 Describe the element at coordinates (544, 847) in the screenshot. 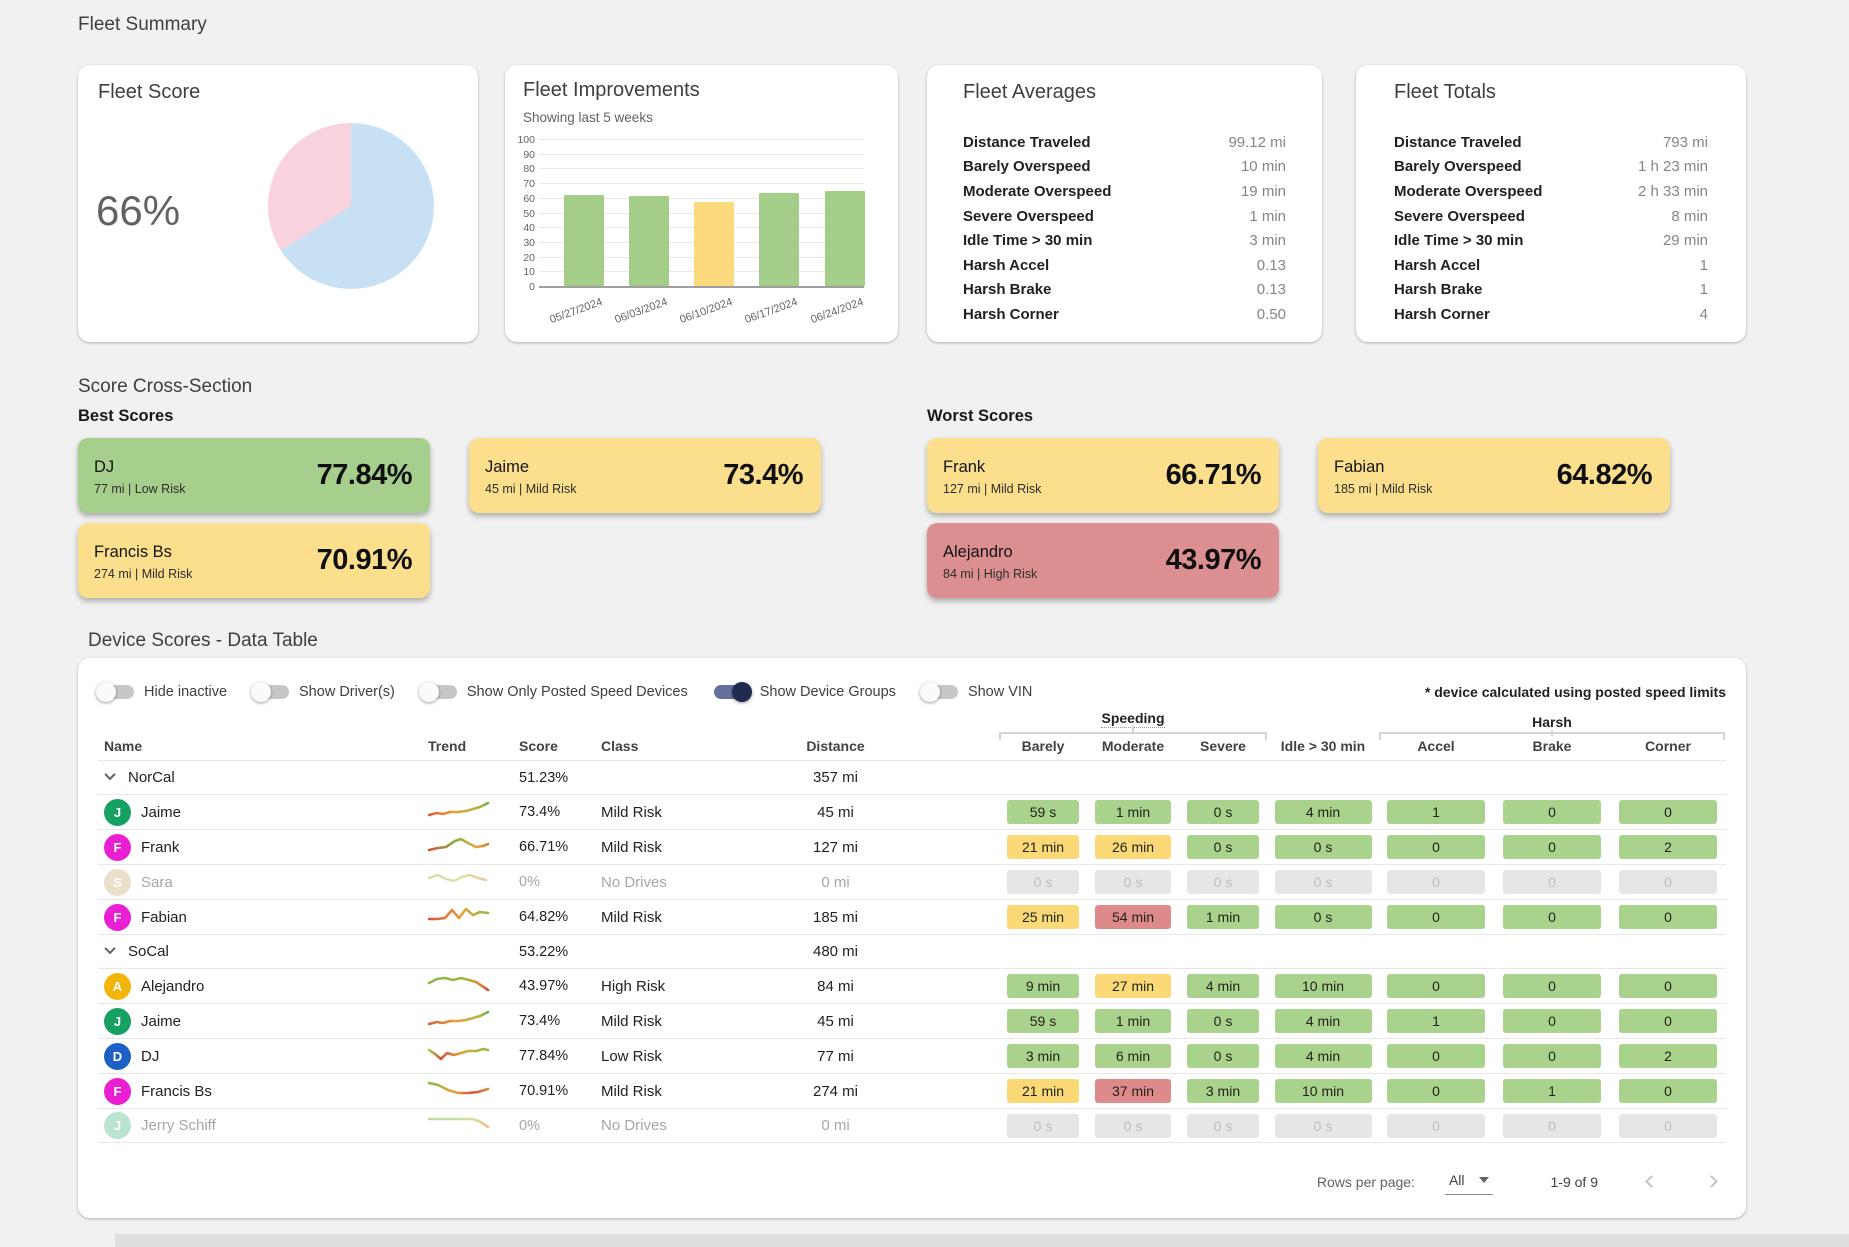

I see `device-score: 66.71%` at that location.